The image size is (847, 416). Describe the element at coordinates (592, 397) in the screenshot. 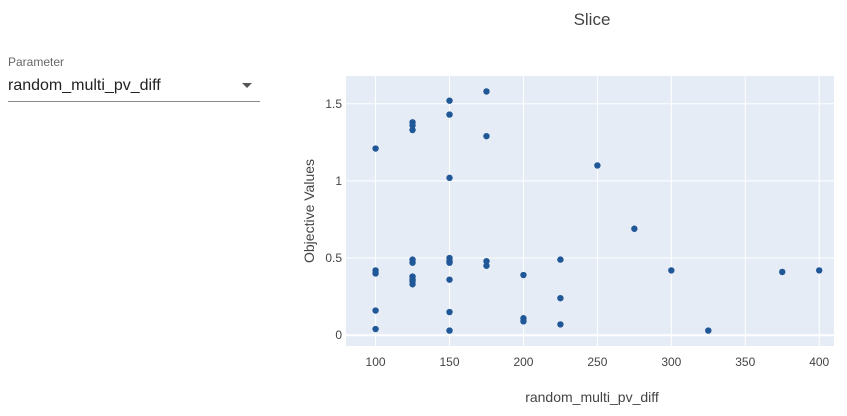

I see `x-axis-title: random_multi_pv_diff` at that location.